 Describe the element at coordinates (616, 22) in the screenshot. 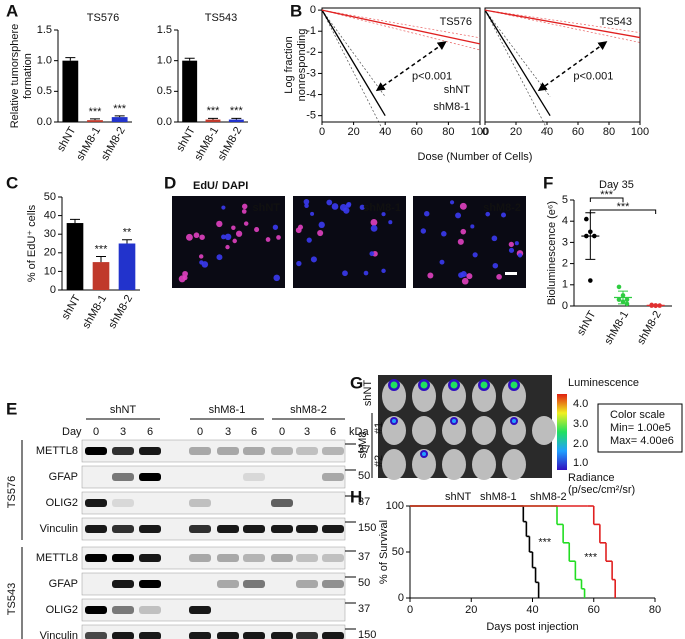

I see `chart-title: TS543` at that location.